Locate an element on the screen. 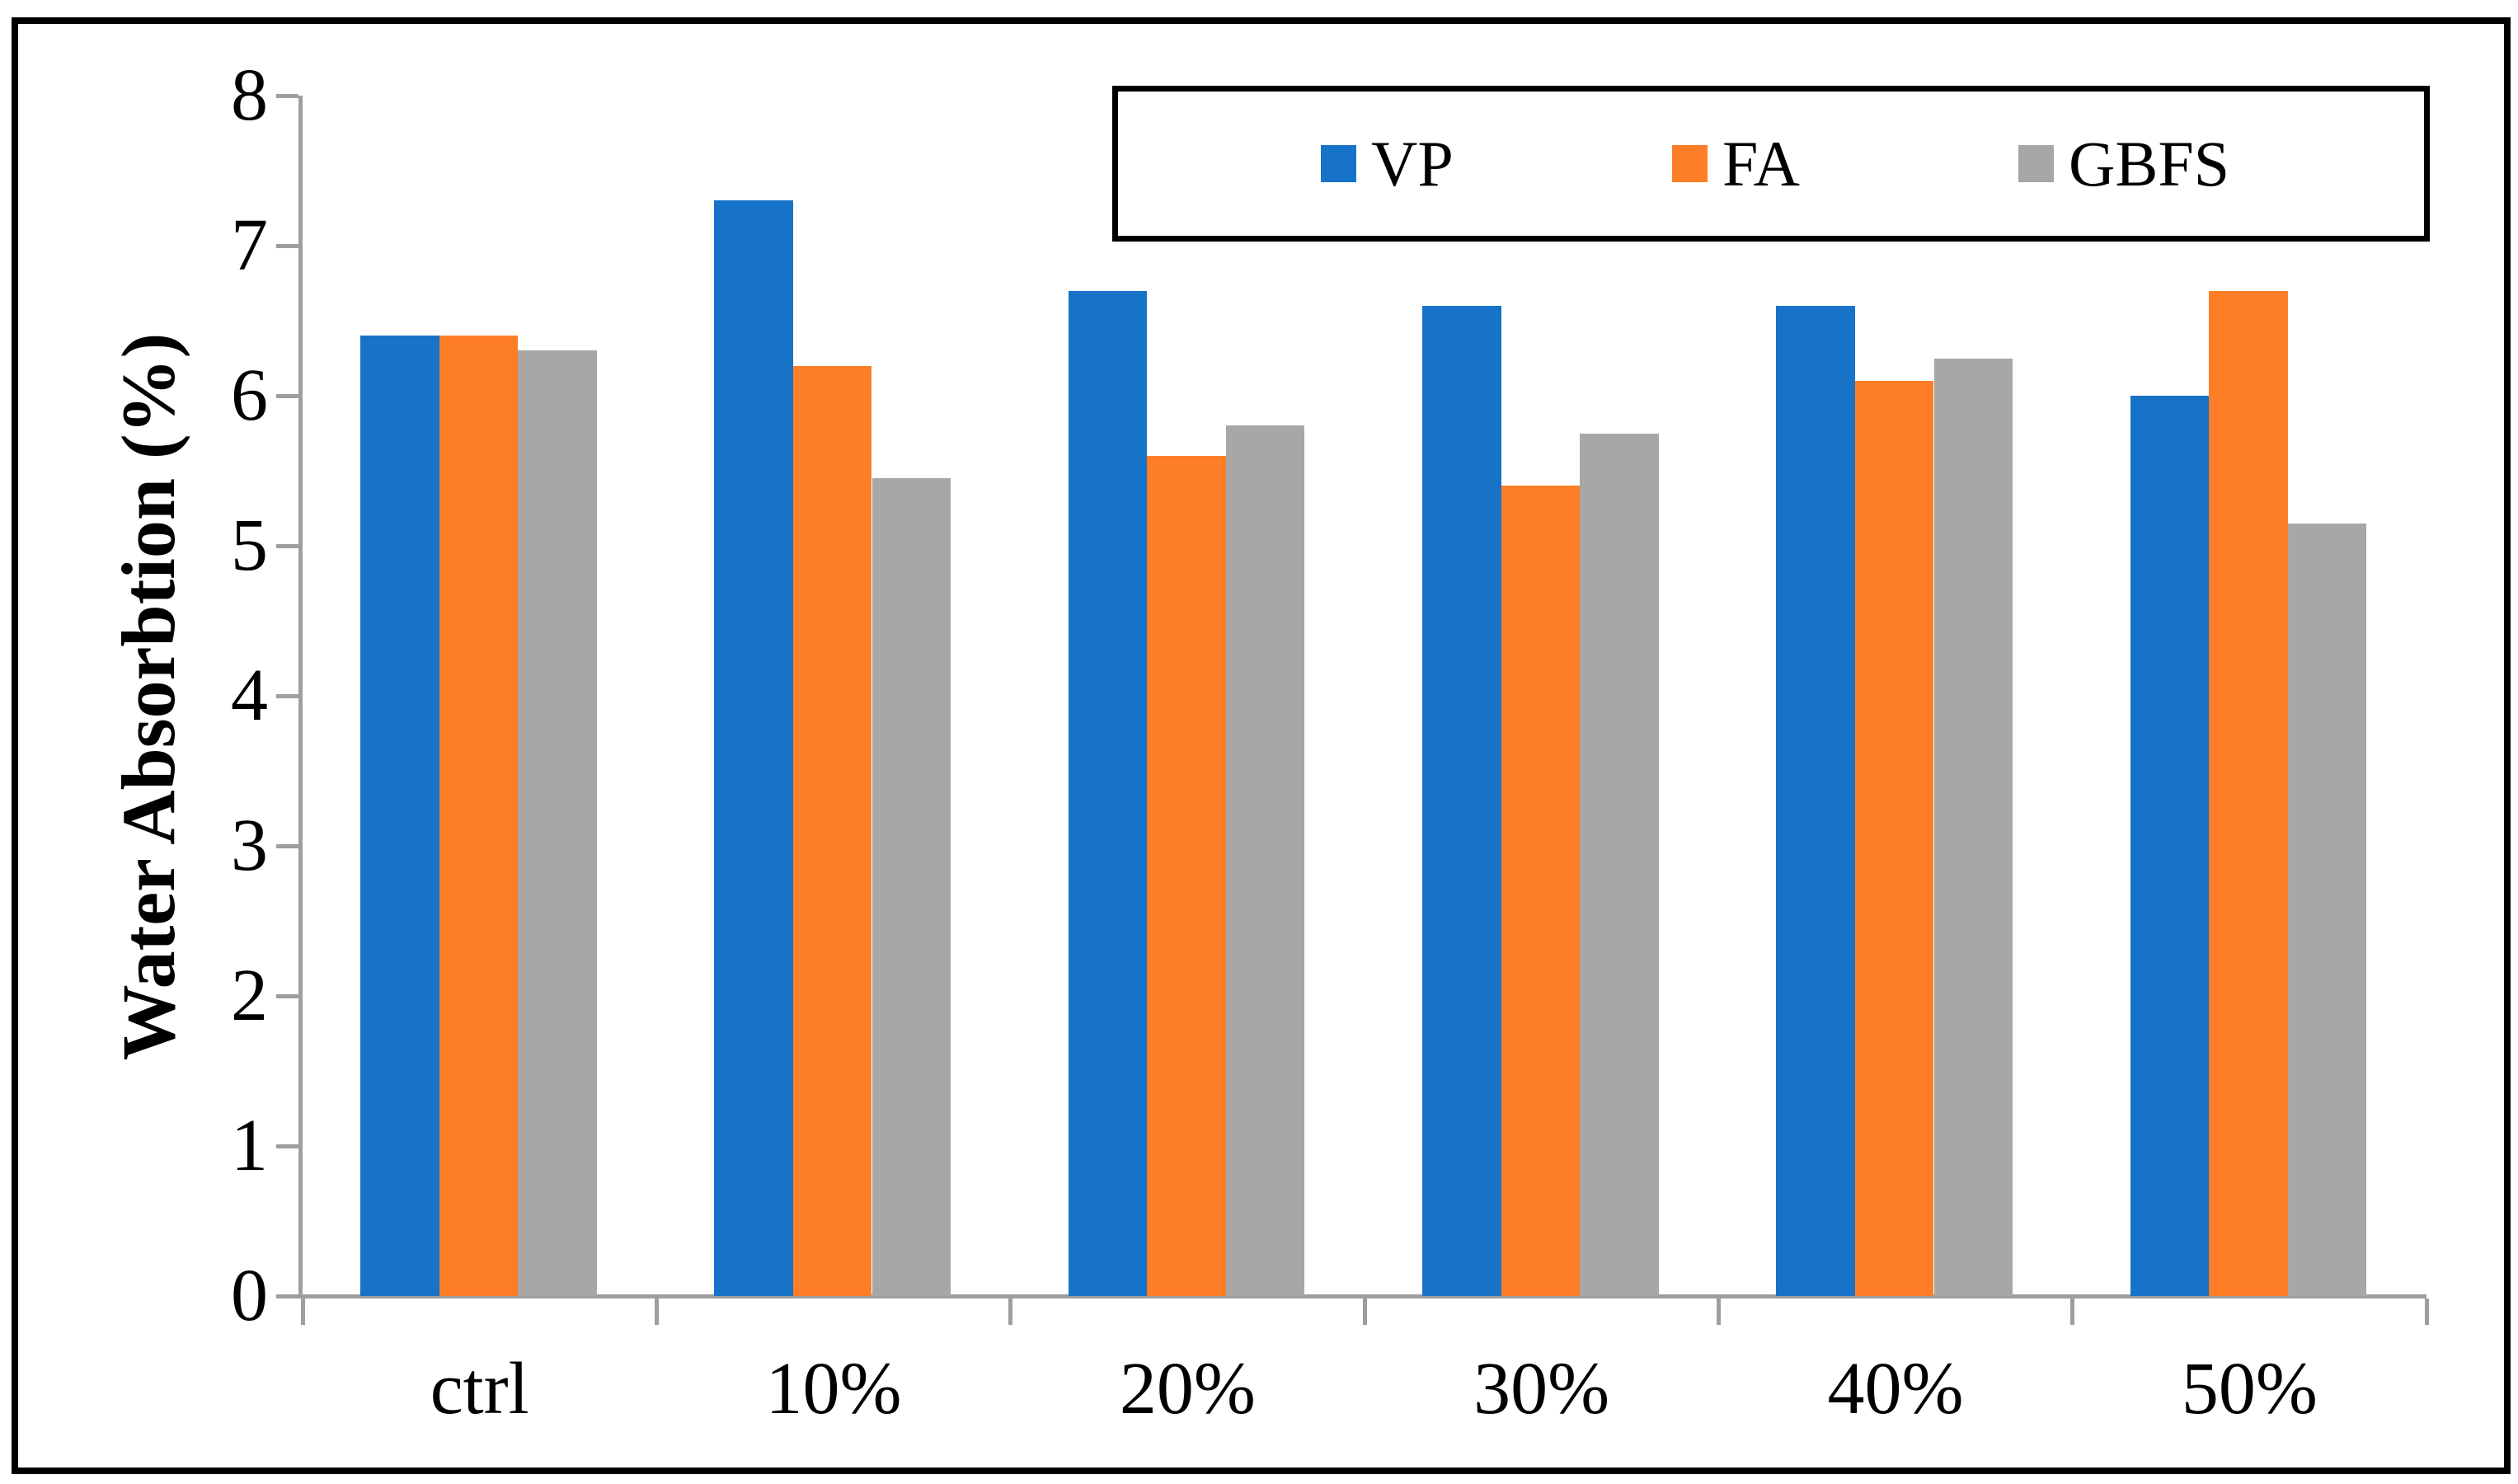 This screenshot has height=1484, width=2518. bar-fa-ctrl is located at coordinates (479, 816).